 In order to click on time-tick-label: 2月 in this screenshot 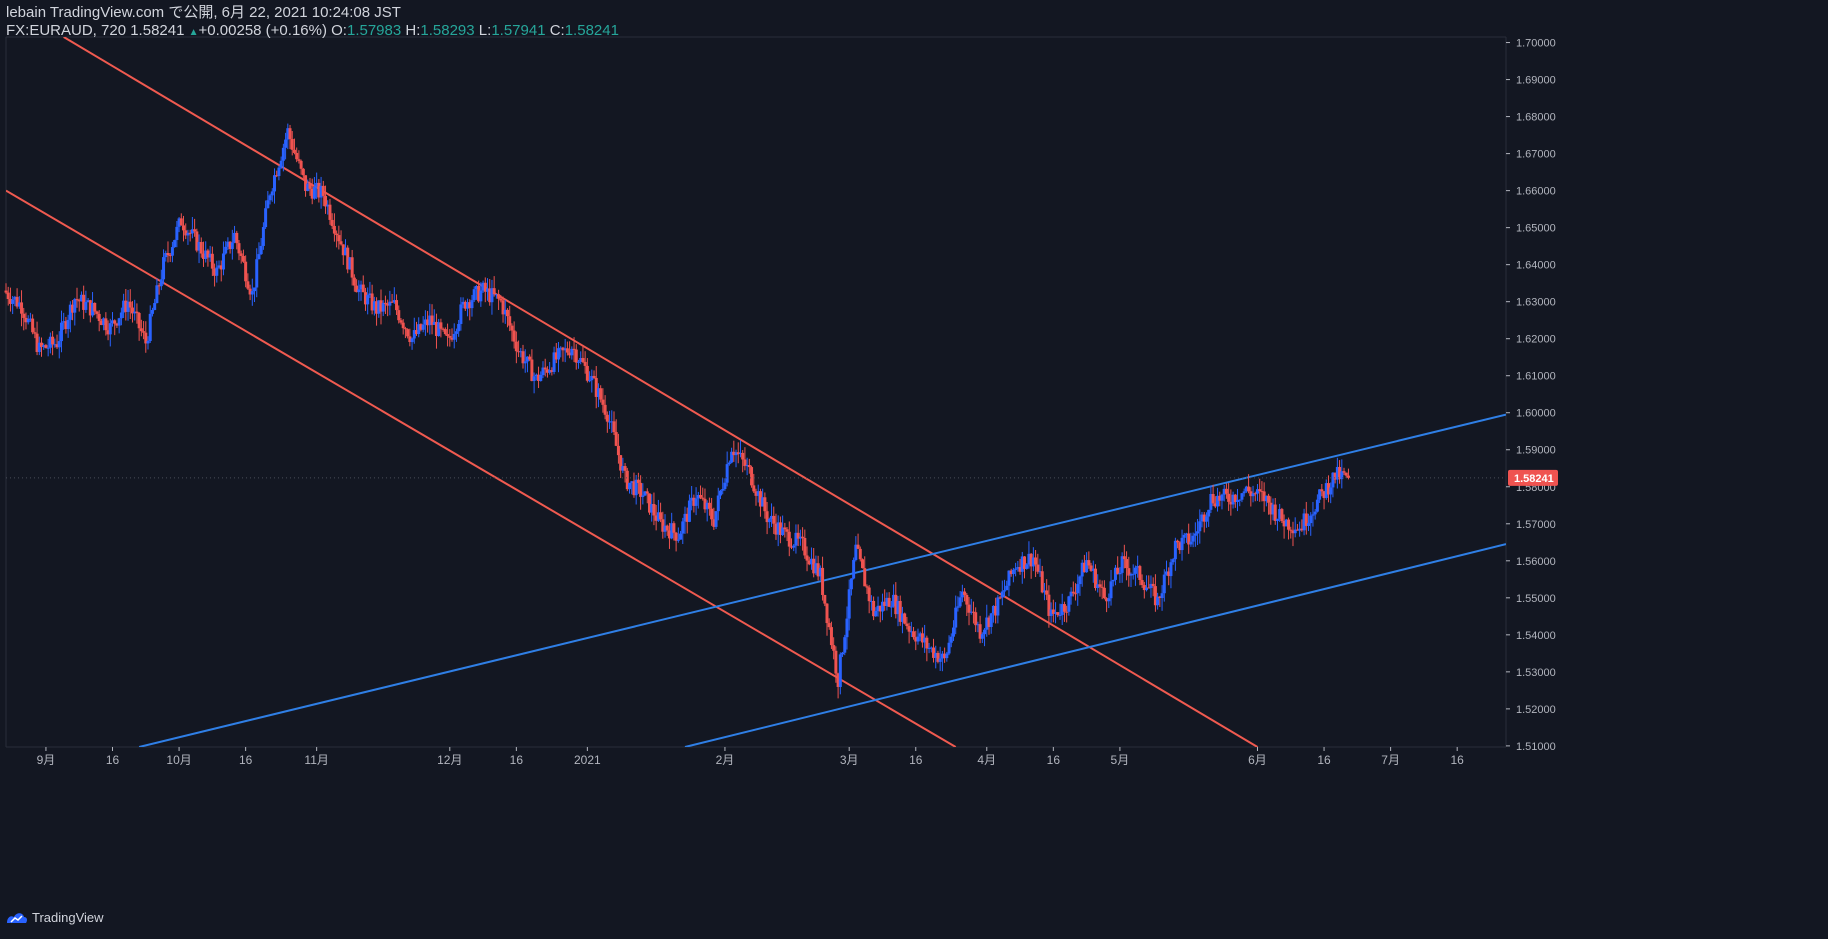, I will do `click(725, 760)`.